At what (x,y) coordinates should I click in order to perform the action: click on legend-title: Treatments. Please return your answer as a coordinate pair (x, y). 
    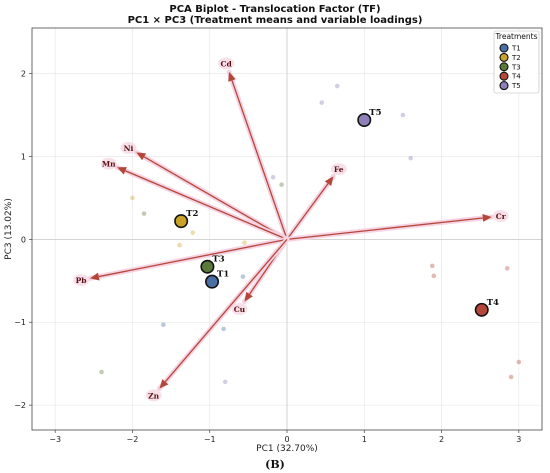
    Looking at the image, I should click on (515, 36).